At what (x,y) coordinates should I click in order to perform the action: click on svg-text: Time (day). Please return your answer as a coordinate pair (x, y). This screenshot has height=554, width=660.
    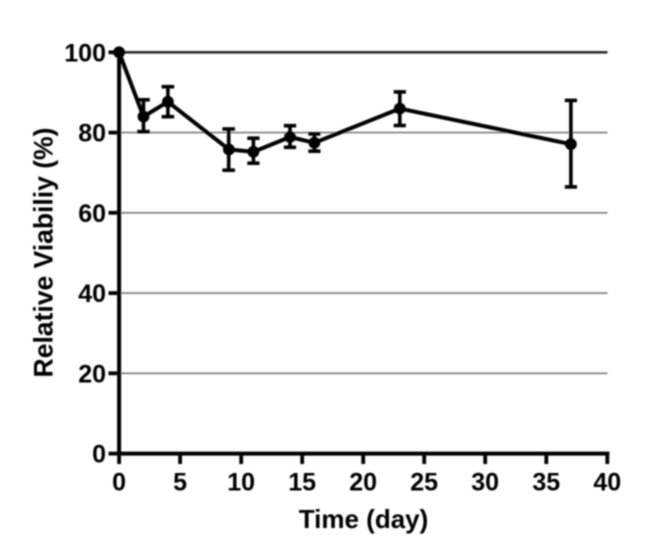
    Looking at the image, I should click on (364, 519).